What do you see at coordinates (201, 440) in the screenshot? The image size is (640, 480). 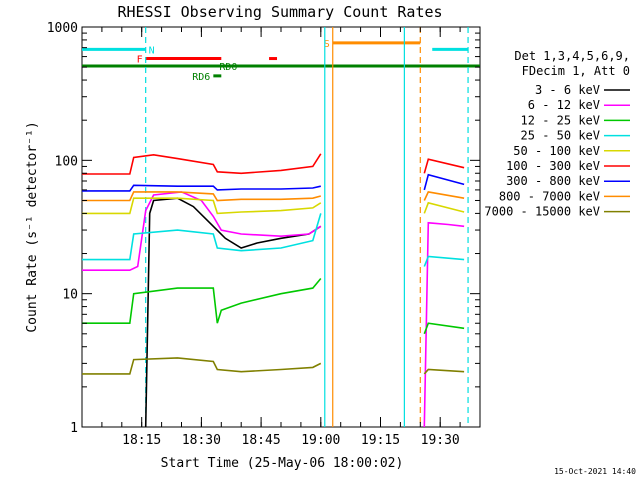 I see `x-tick-label-18-30: 18:30` at bounding box center [201, 440].